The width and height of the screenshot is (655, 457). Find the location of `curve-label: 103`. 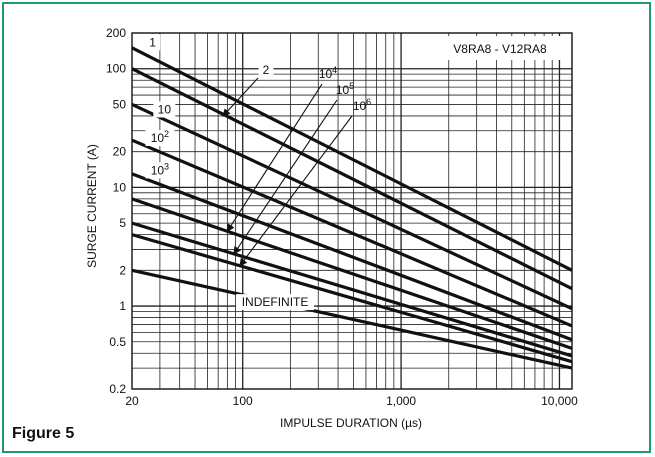

curve-label: 103 is located at coordinates (160, 170).